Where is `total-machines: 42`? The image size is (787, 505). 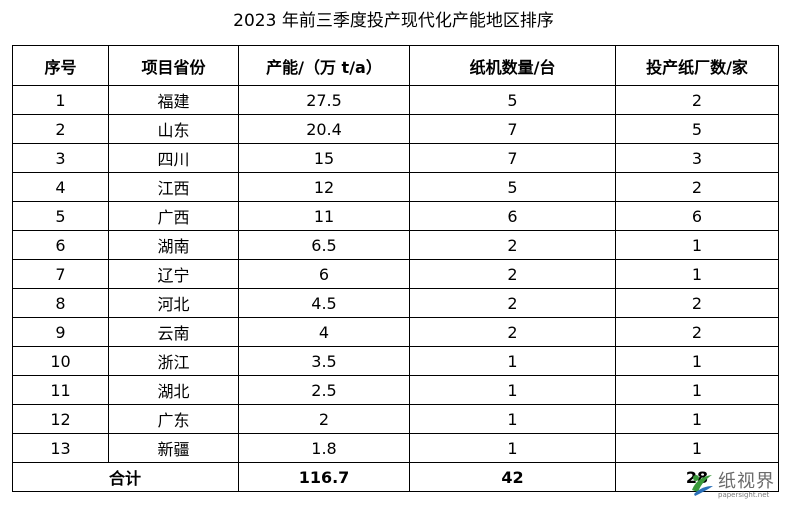
total-machines: 42 is located at coordinates (512, 477).